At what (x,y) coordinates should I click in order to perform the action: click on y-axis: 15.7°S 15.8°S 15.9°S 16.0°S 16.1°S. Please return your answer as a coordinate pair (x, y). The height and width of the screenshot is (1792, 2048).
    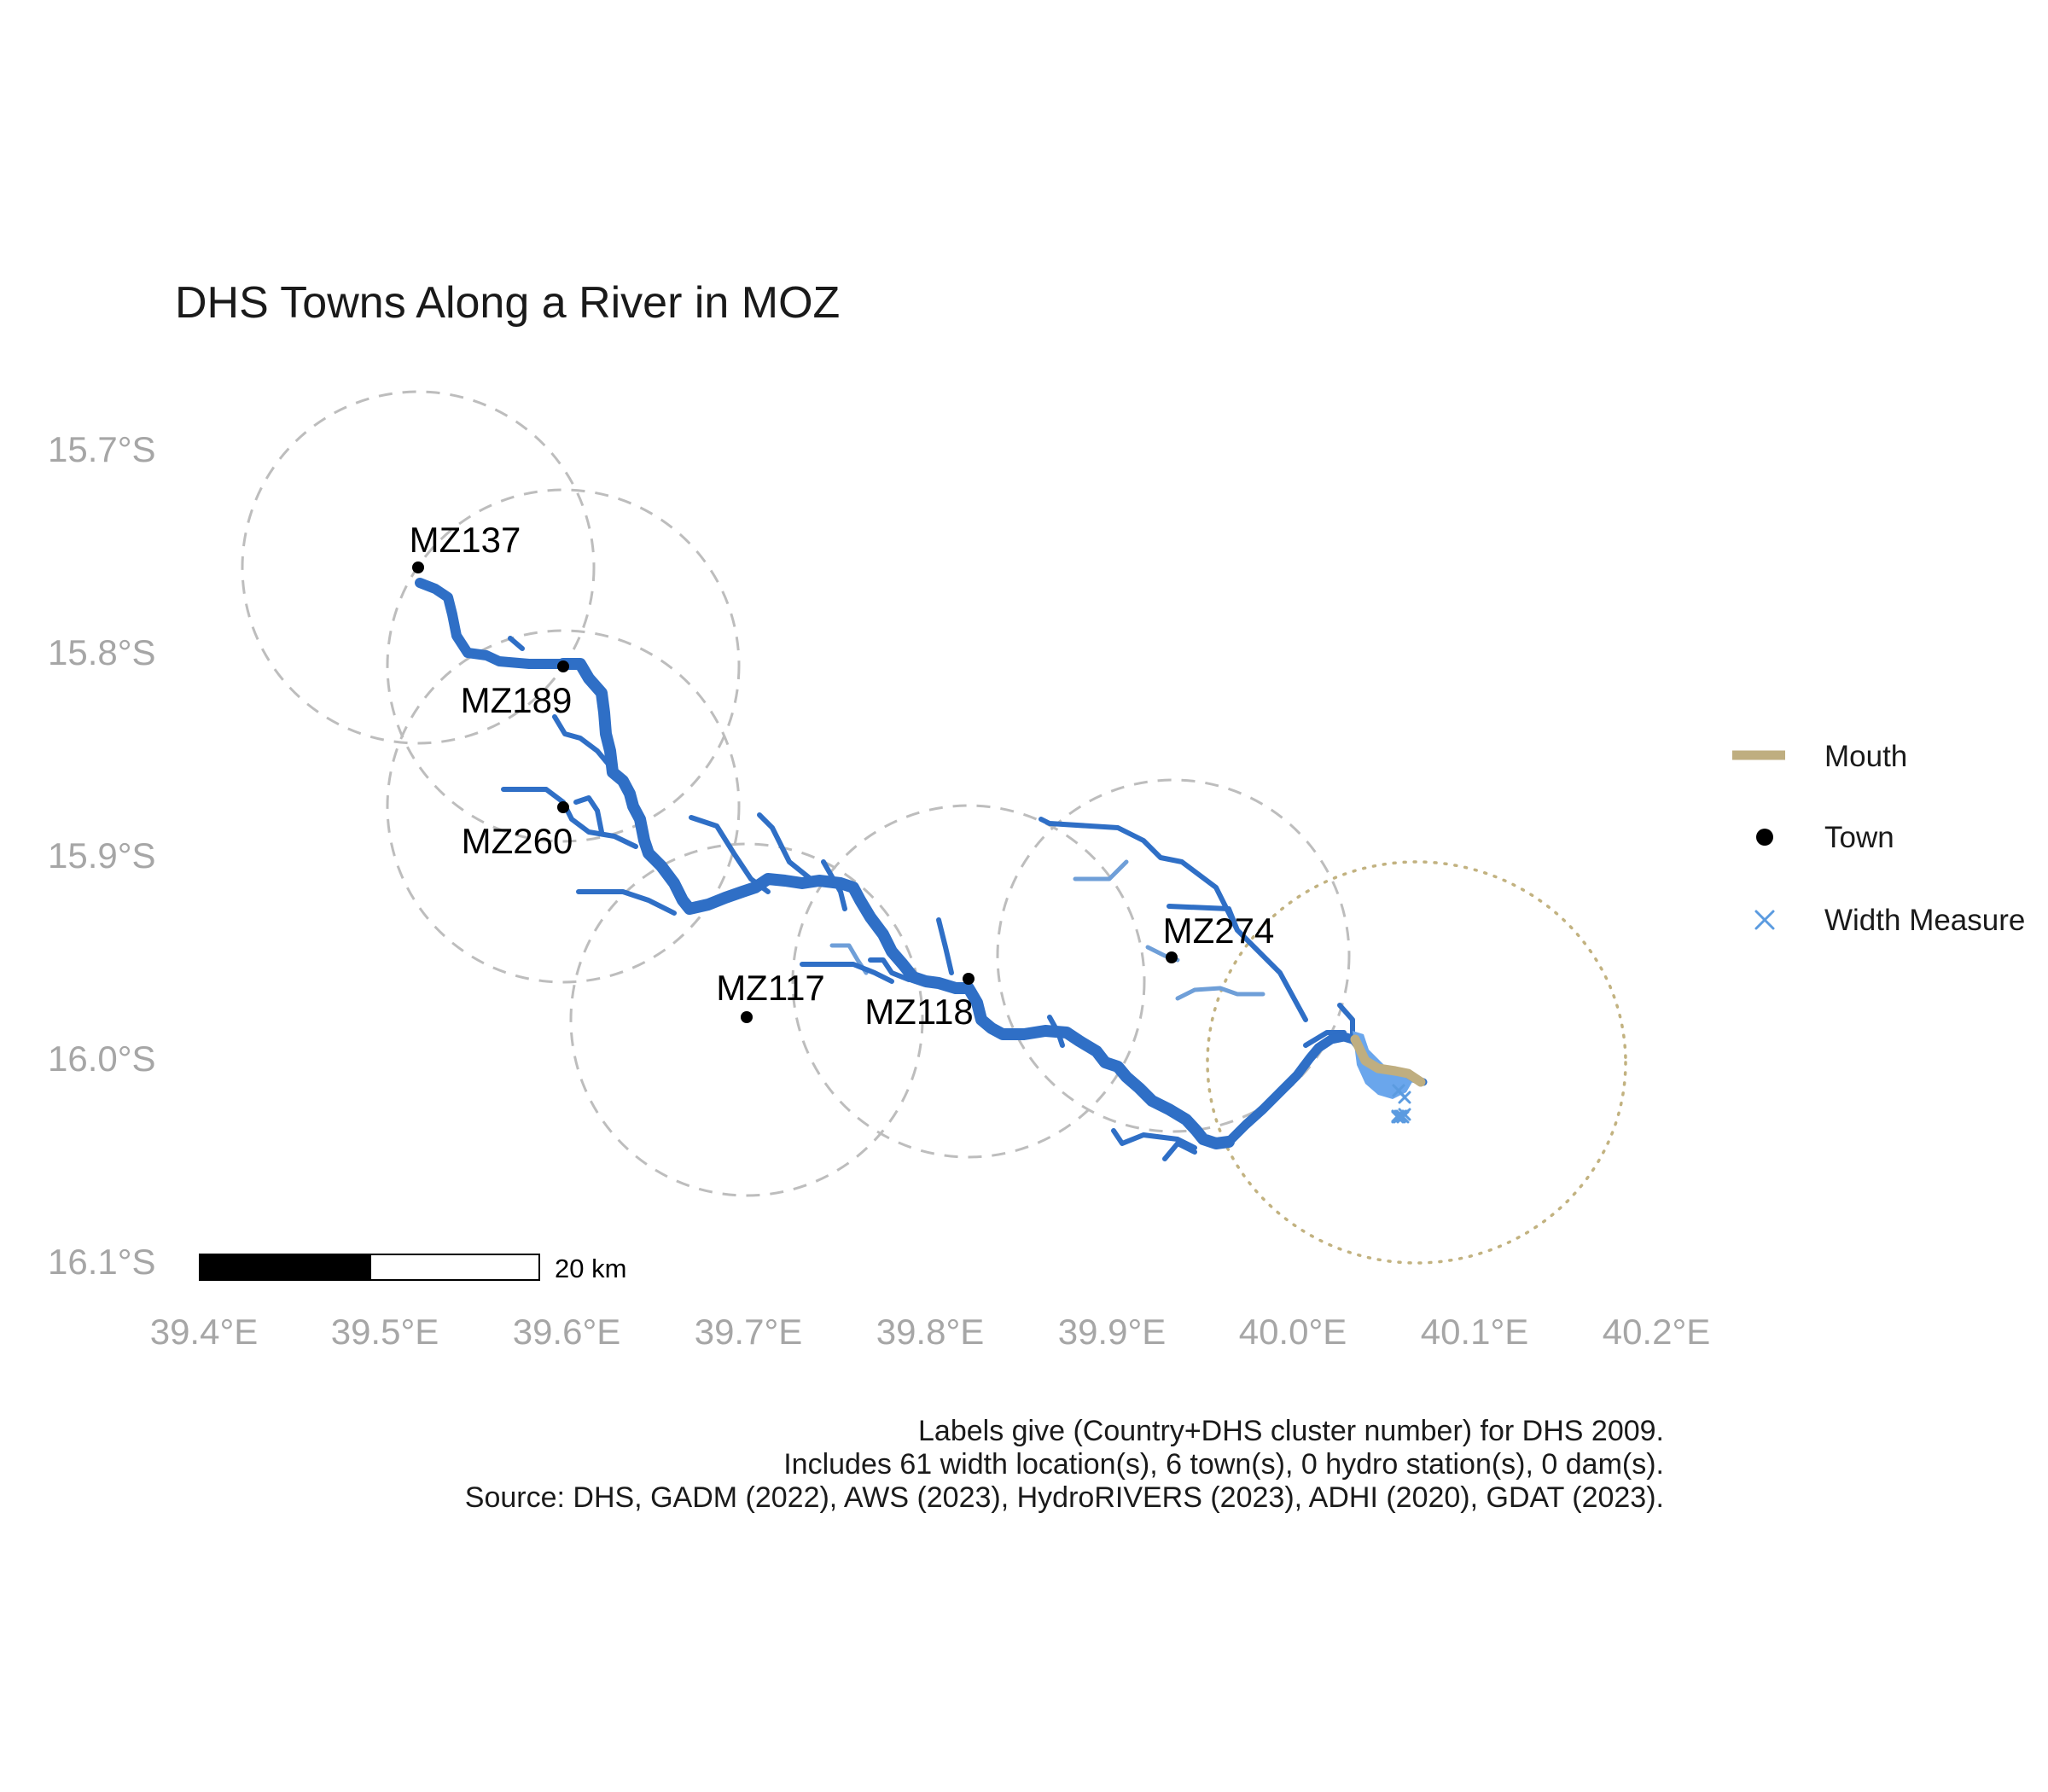
    Looking at the image, I should click on (102, 855).